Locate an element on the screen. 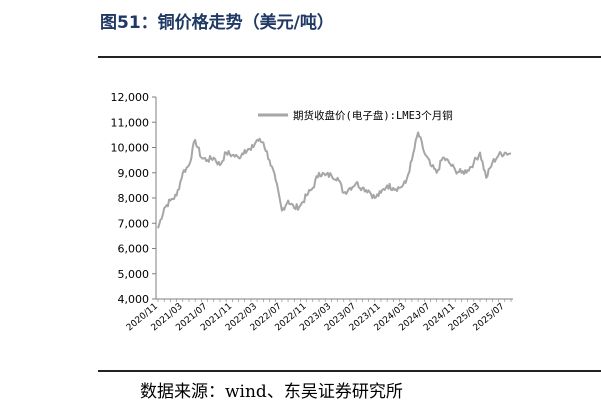 The image size is (601, 413). y-tick-label: 9,000 is located at coordinates (134, 173).